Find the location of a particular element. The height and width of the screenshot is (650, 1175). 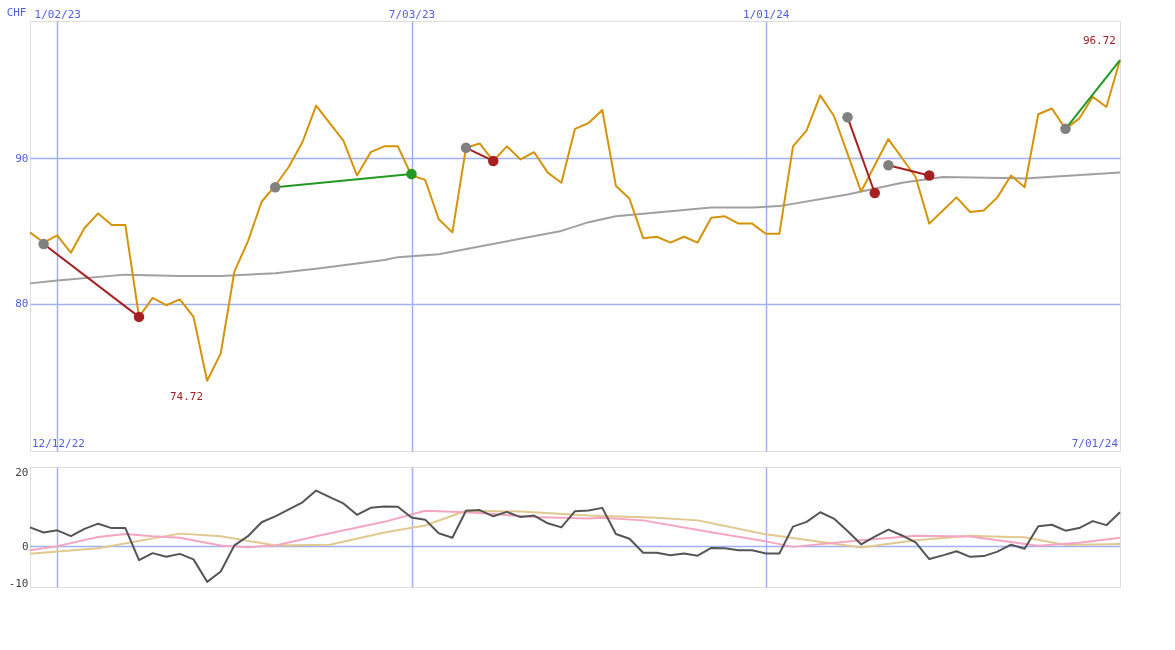

y-tick-label: 90 is located at coordinates (22, 158).